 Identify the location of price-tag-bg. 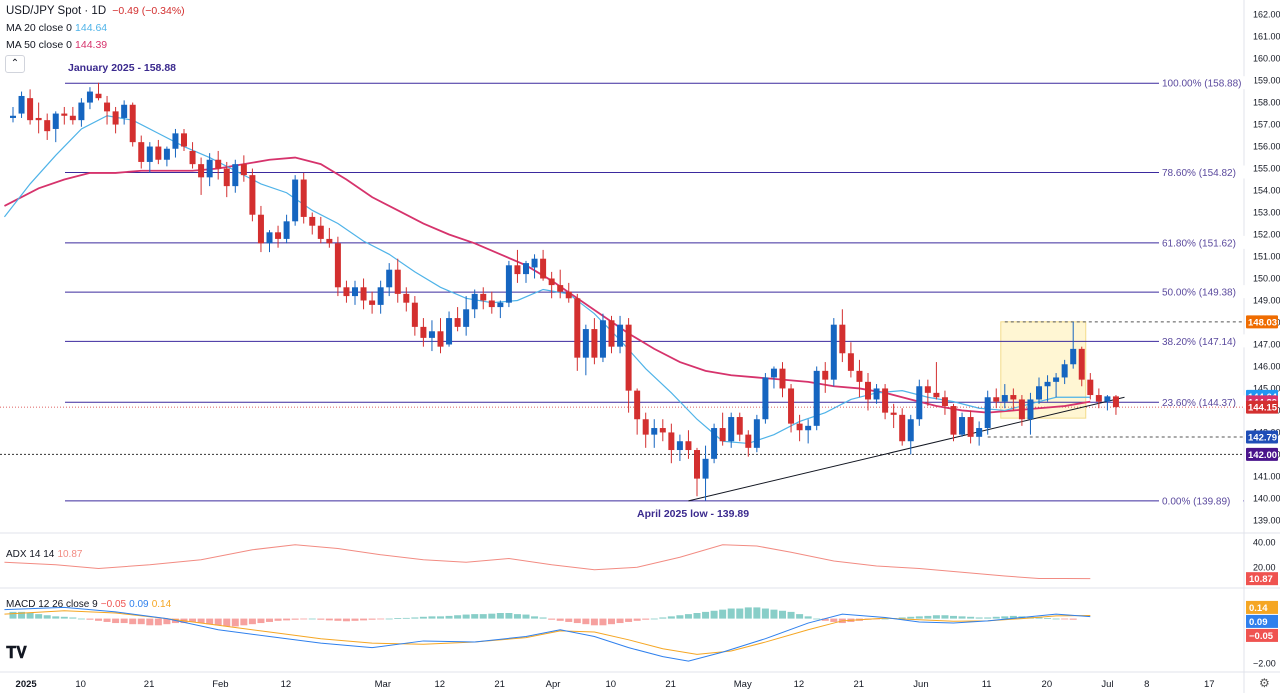
(1262, 407).